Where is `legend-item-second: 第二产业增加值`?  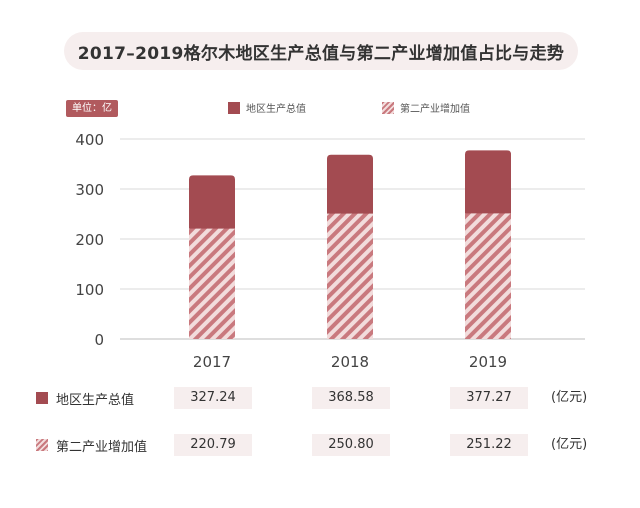 legend-item-second: 第二产业增加值 is located at coordinates (426, 107).